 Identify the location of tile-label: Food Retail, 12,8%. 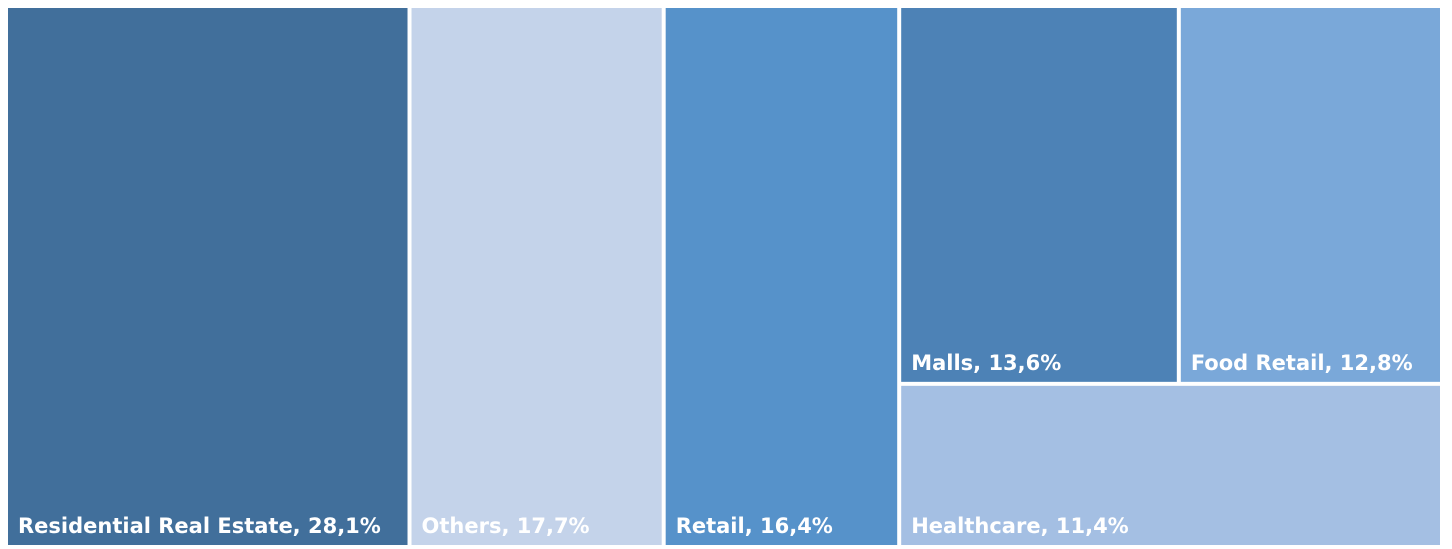
(1302, 363).